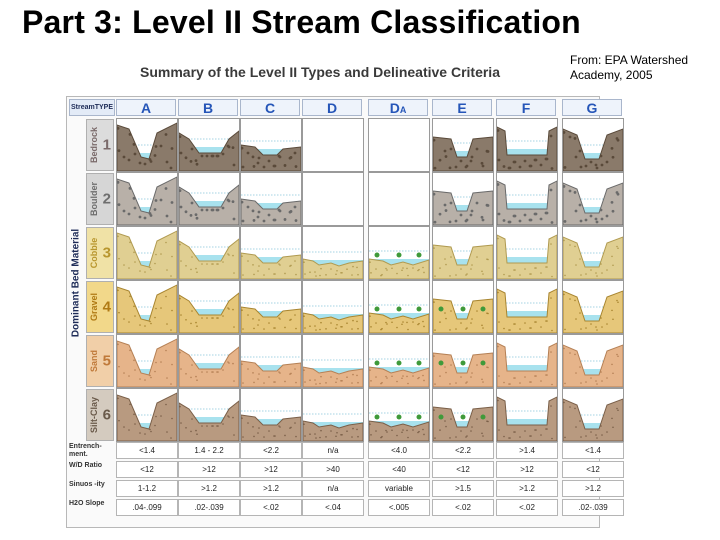  I want to click on criterion-value: 1.4 - 2.2, so click(209, 450).